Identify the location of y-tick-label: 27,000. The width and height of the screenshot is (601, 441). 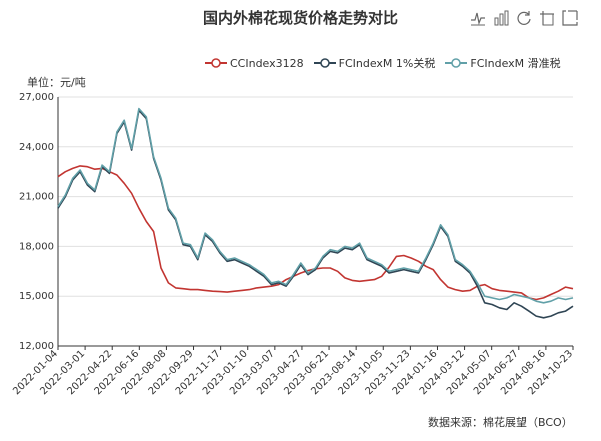
(36, 97).